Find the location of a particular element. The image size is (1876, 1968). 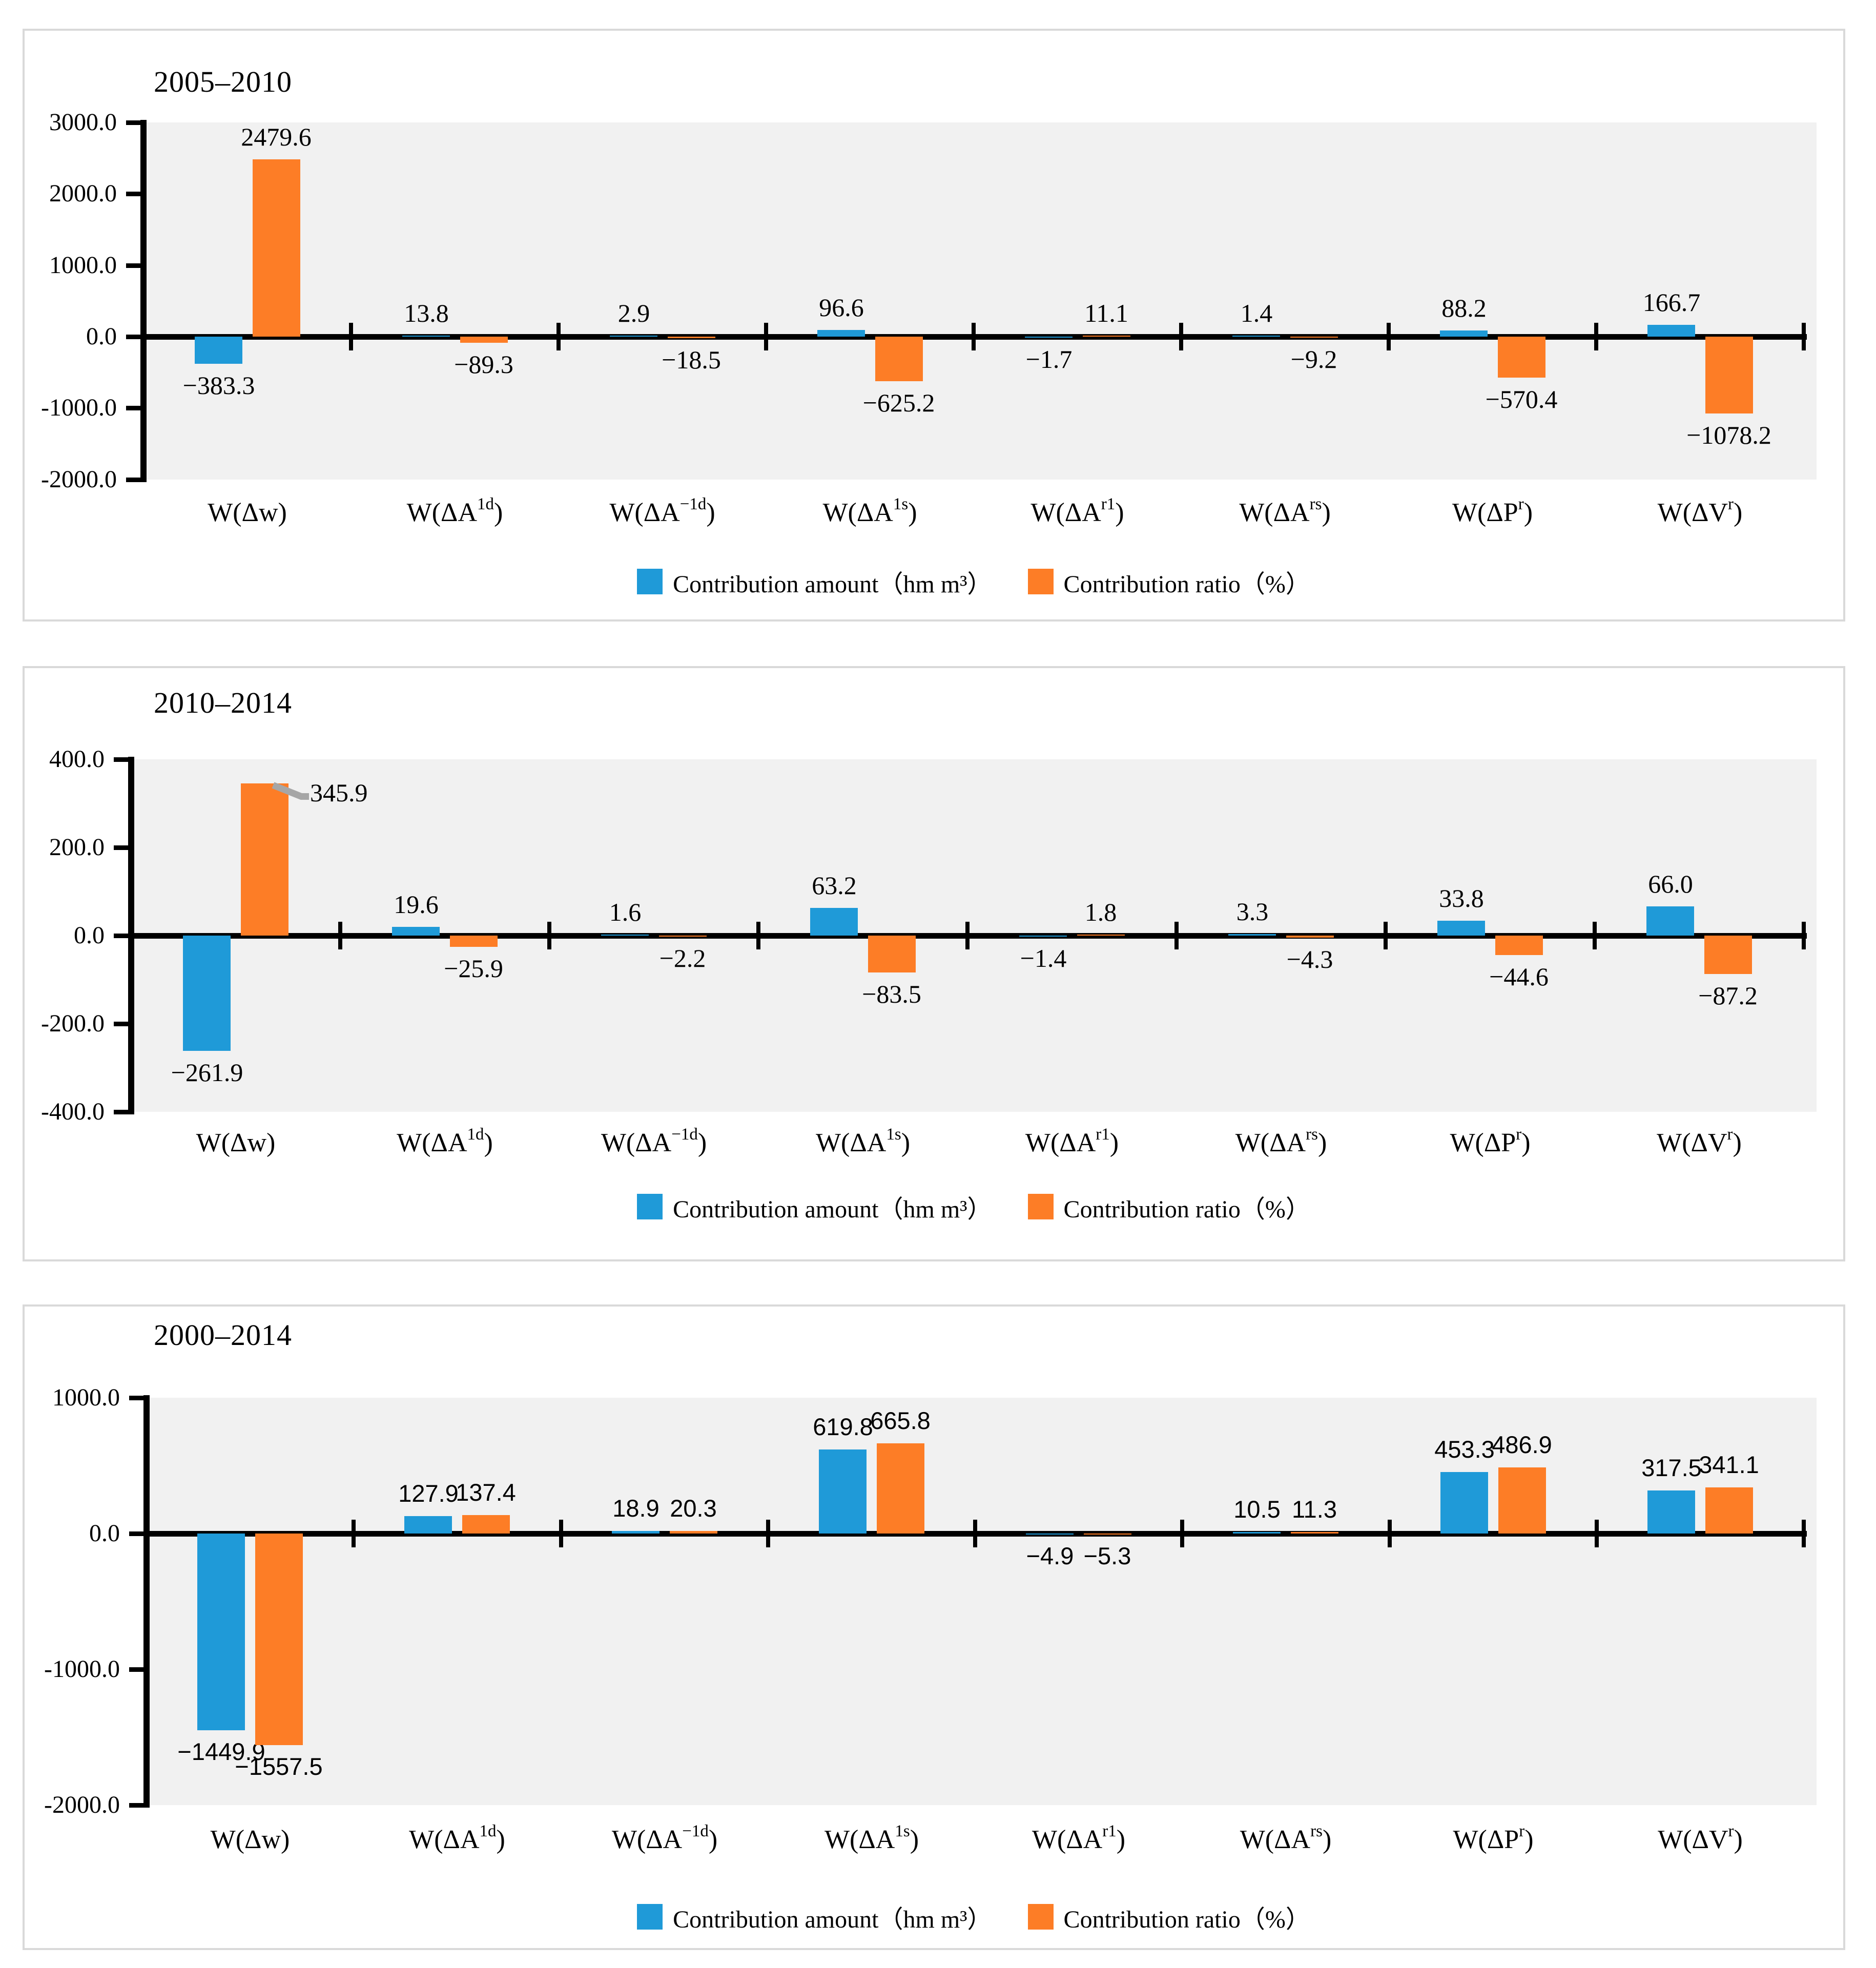

value-label-amount: 2.9 is located at coordinates (634, 313).